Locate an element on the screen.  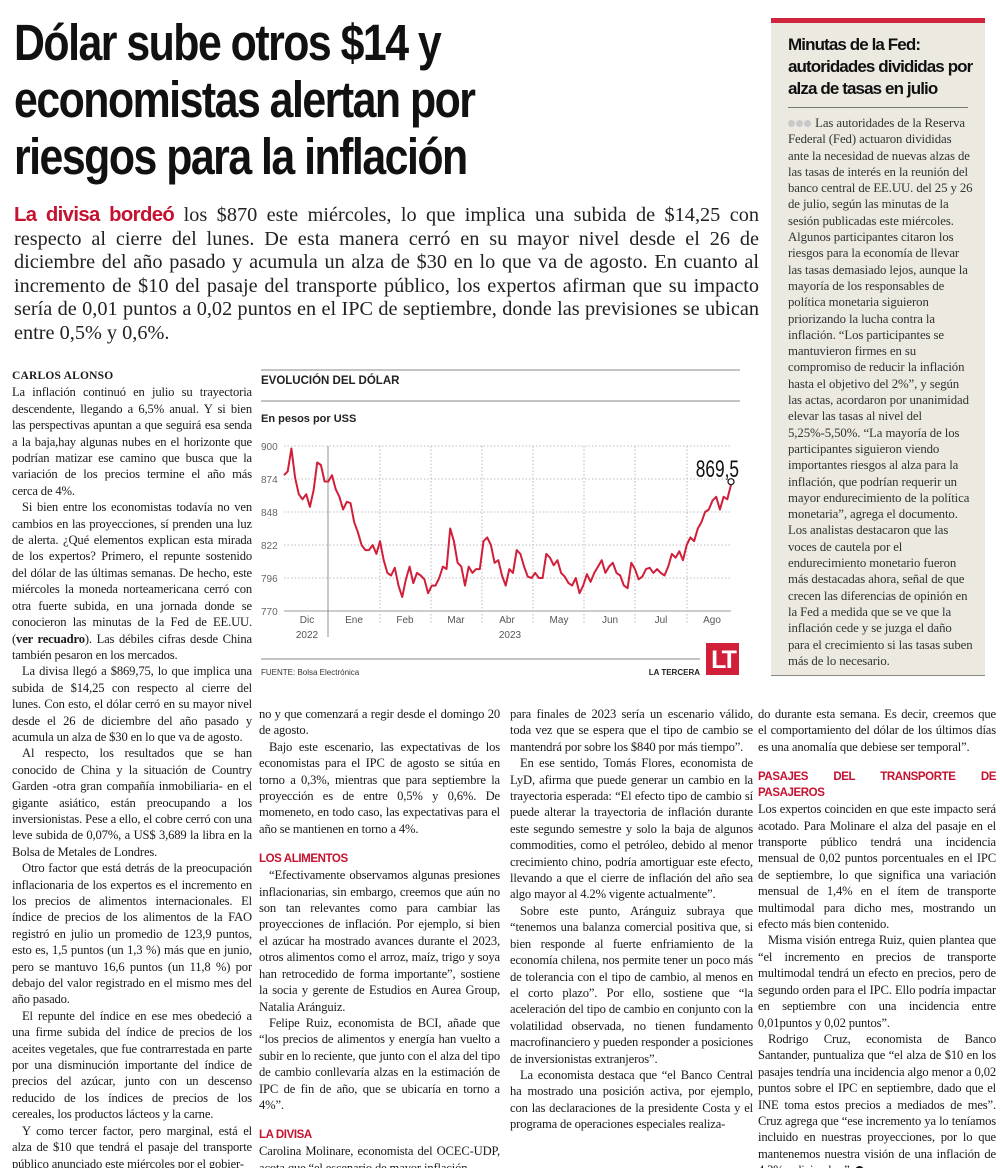
x-tick-label: Ago is located at coordinates (712, 620).